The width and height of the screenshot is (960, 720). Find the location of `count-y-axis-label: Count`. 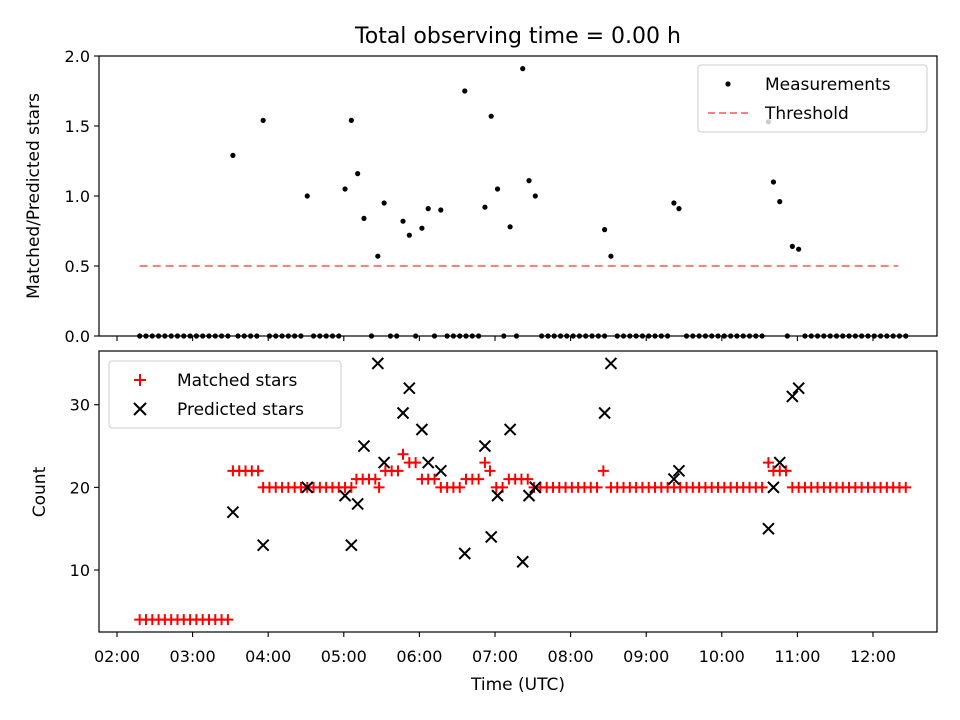

count-y-axis-label: Count is located at coordinates (40, 491).